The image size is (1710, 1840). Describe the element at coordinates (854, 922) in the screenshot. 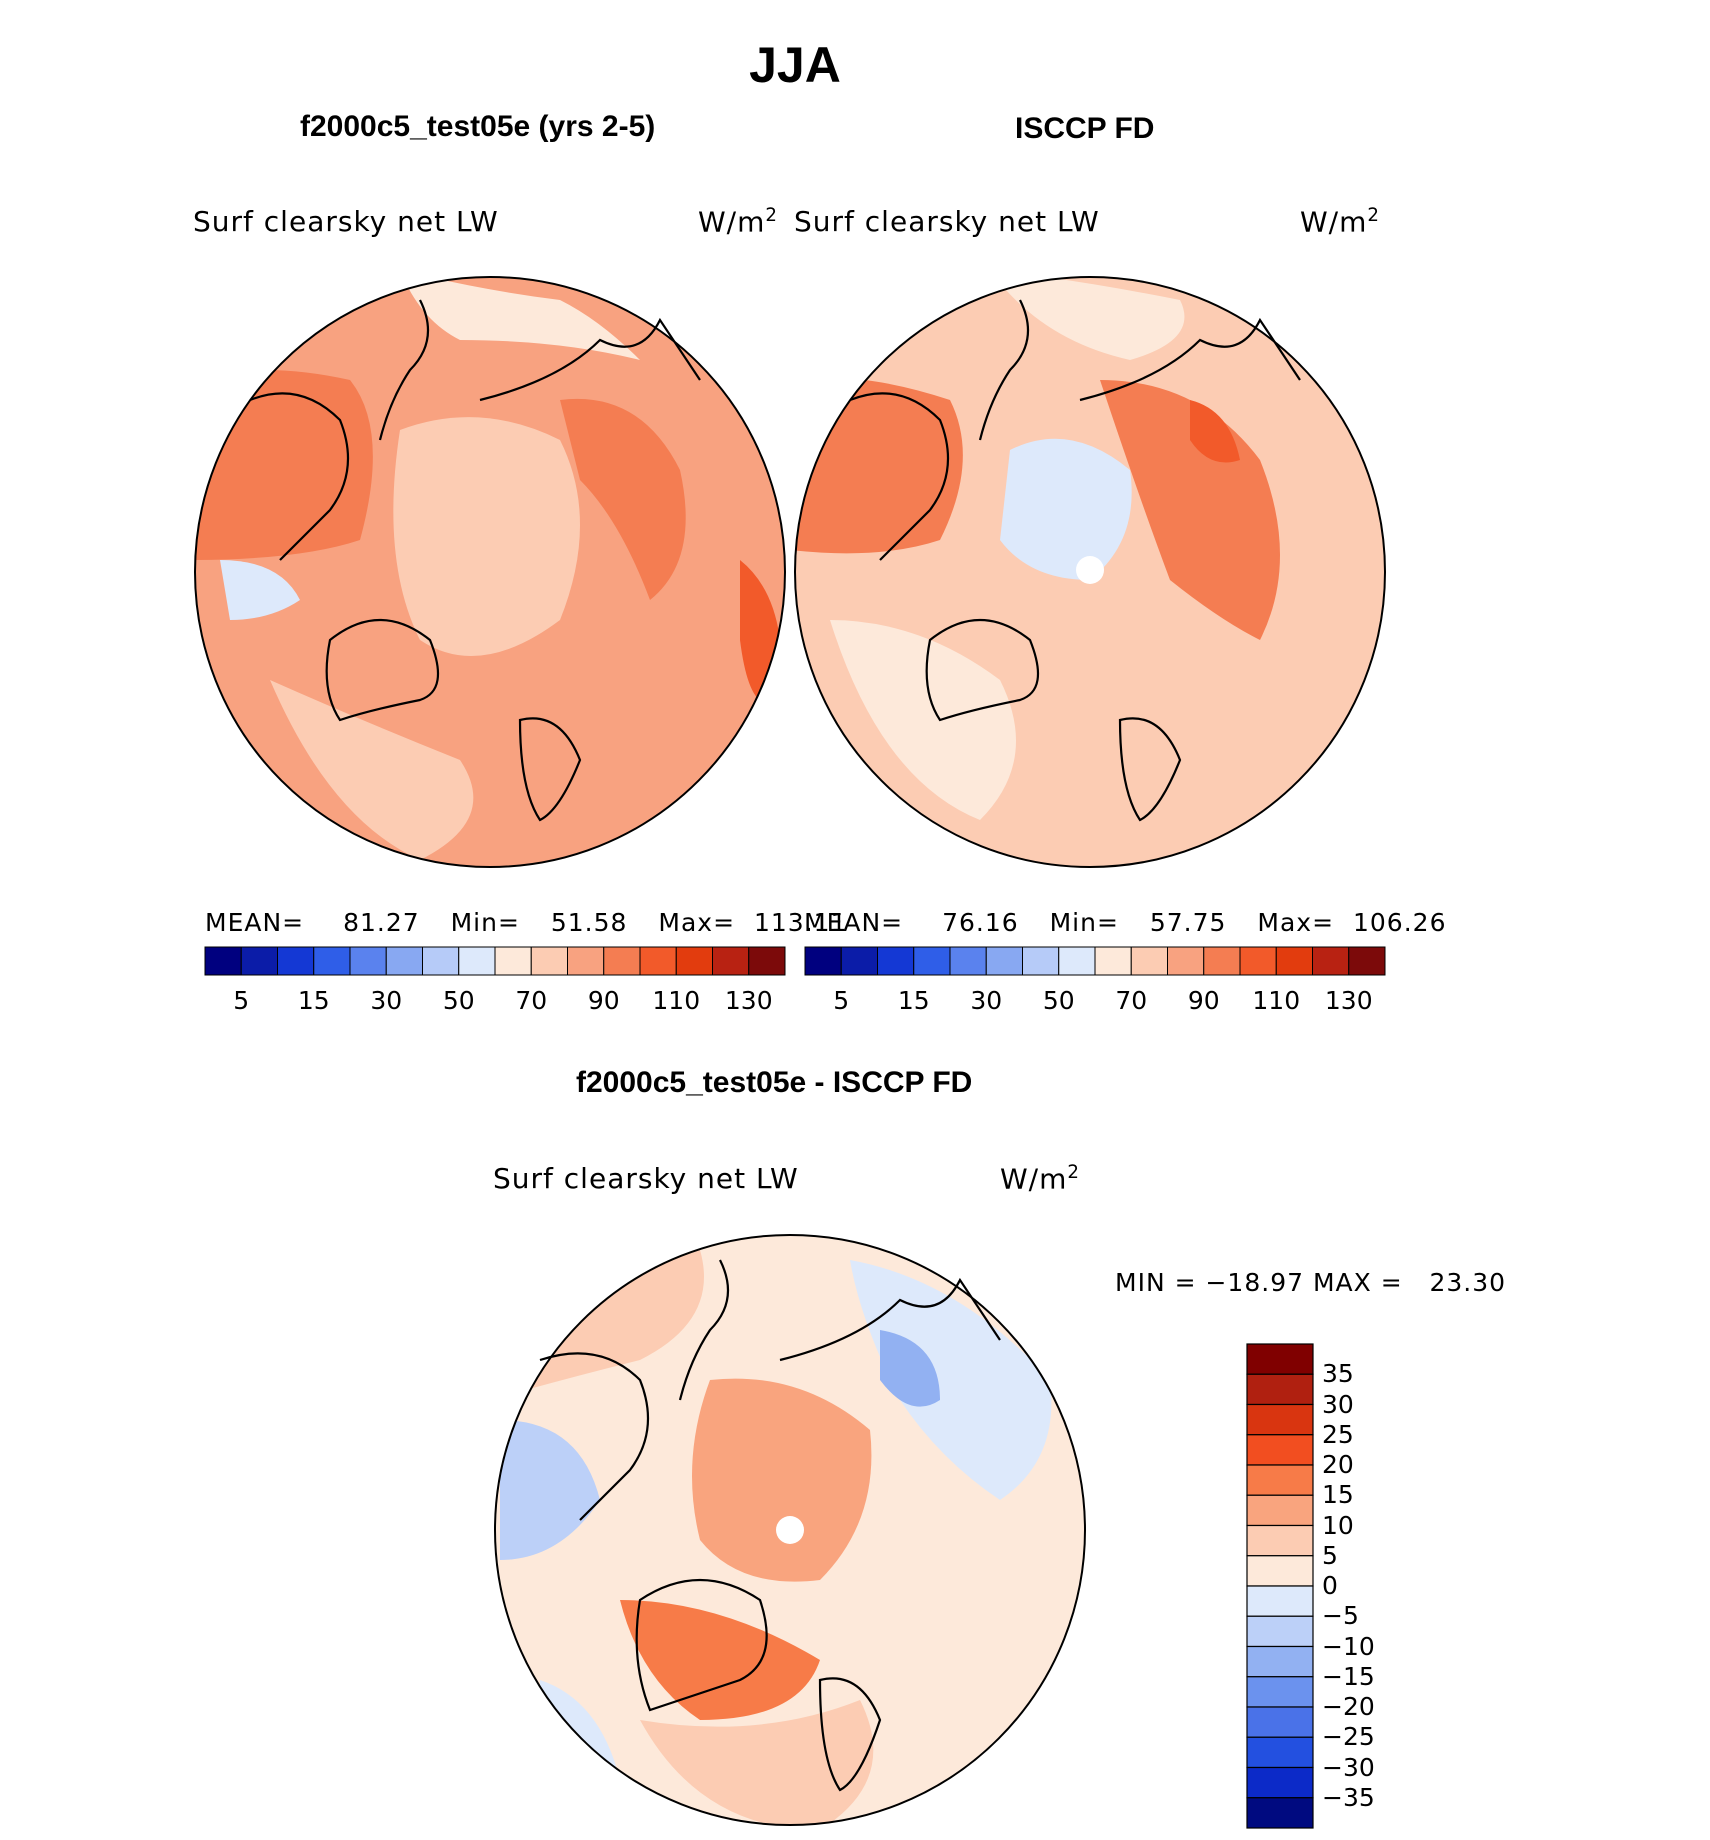

I see `obs-mean-label: MEAN=` at that location.